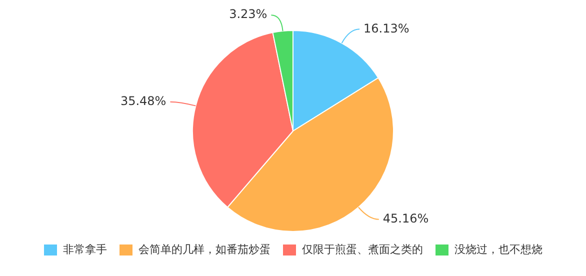 The image size is (586, 276). I want to click on legend-label: 非常拿手, so click(85, 249).